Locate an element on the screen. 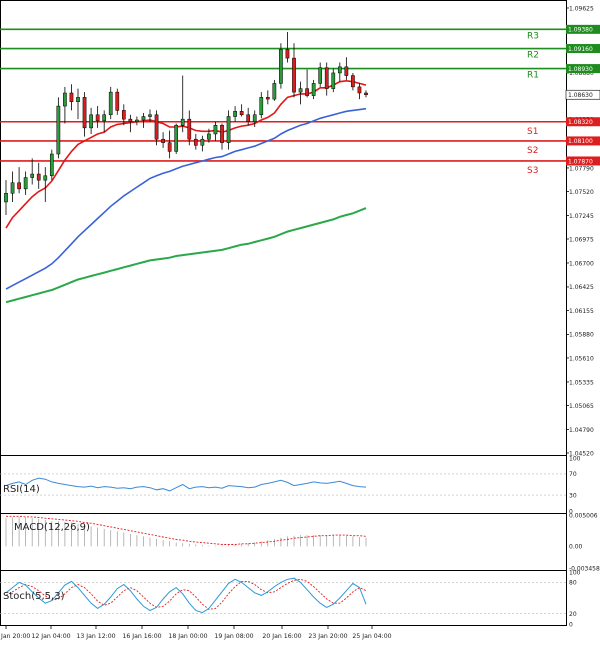 This screenshot has height=647, width=600. level-value-s3: 1.07870 is located at coordinates (580, 161).